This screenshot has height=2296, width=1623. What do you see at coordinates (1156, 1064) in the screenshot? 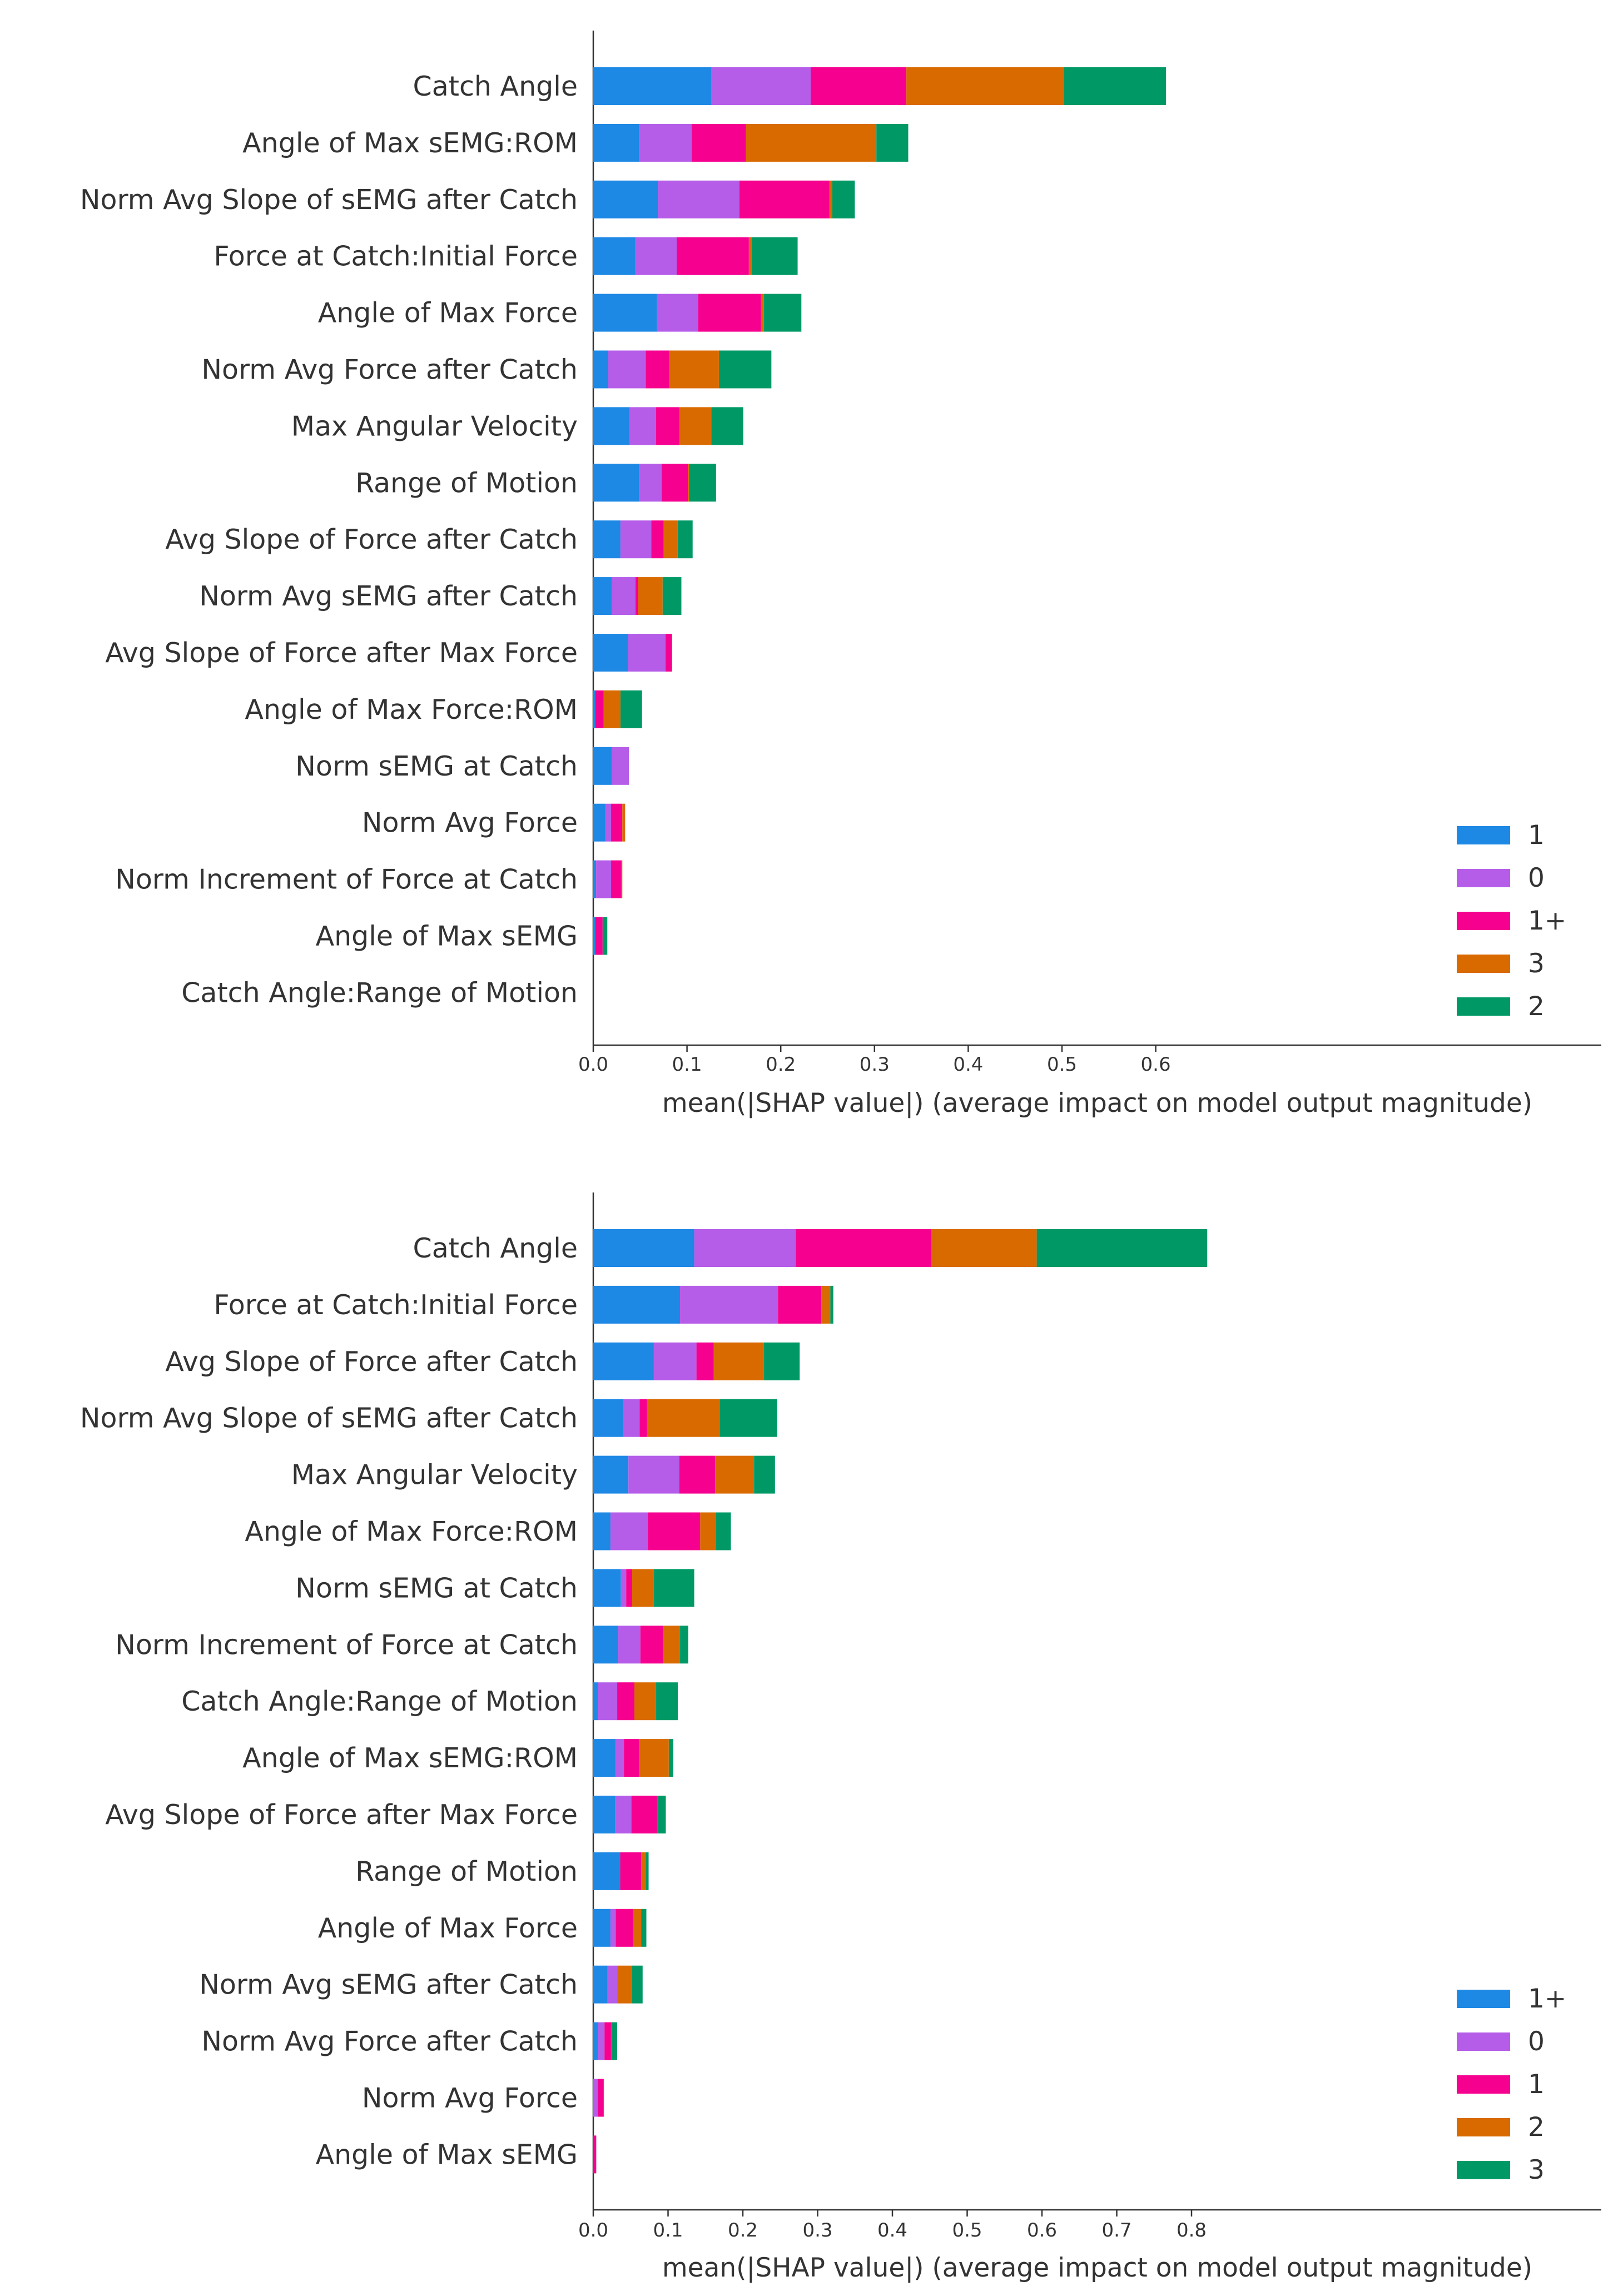
I see `x-tick-label: 0.6` at bounding box center [1156, 1064].